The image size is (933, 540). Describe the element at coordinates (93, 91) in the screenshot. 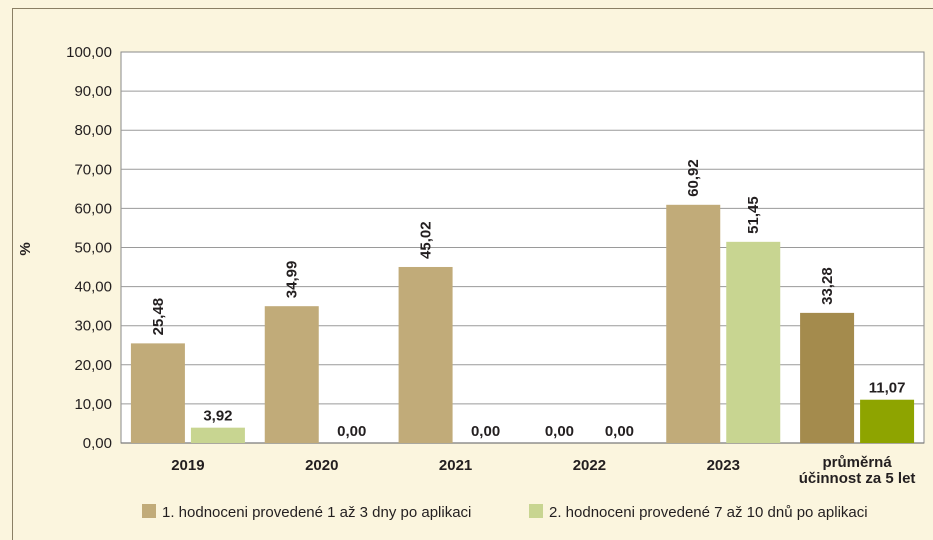

I see `y-tick-label: 90,00` at that location.